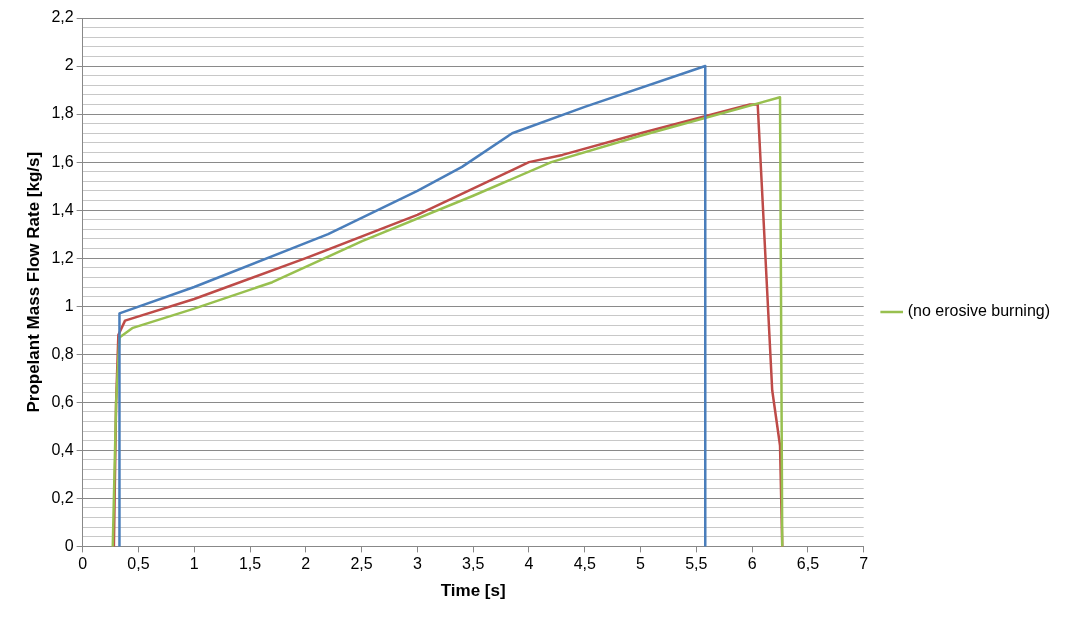 Image resolution: width=1090 pixels, height=636 pixels. Describe the element at coordinates (62, 401) in the screenshot. I see `y-tick-label: 0,6` at that location.